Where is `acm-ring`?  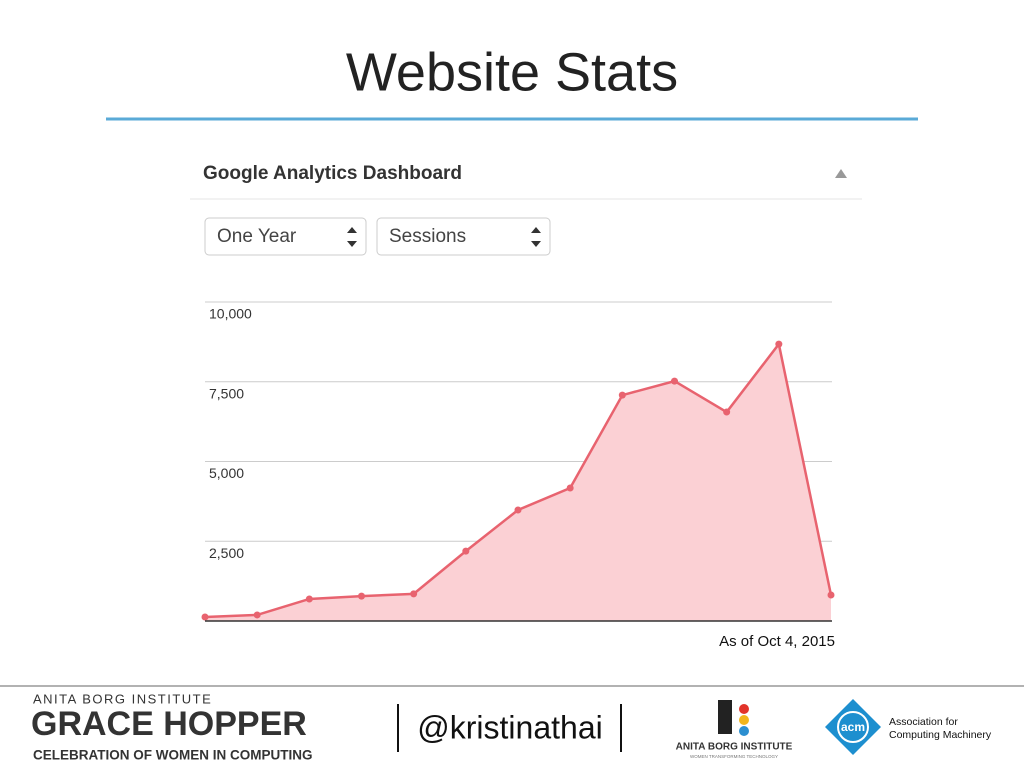 acm-ring is located at coordinates (853, 727).